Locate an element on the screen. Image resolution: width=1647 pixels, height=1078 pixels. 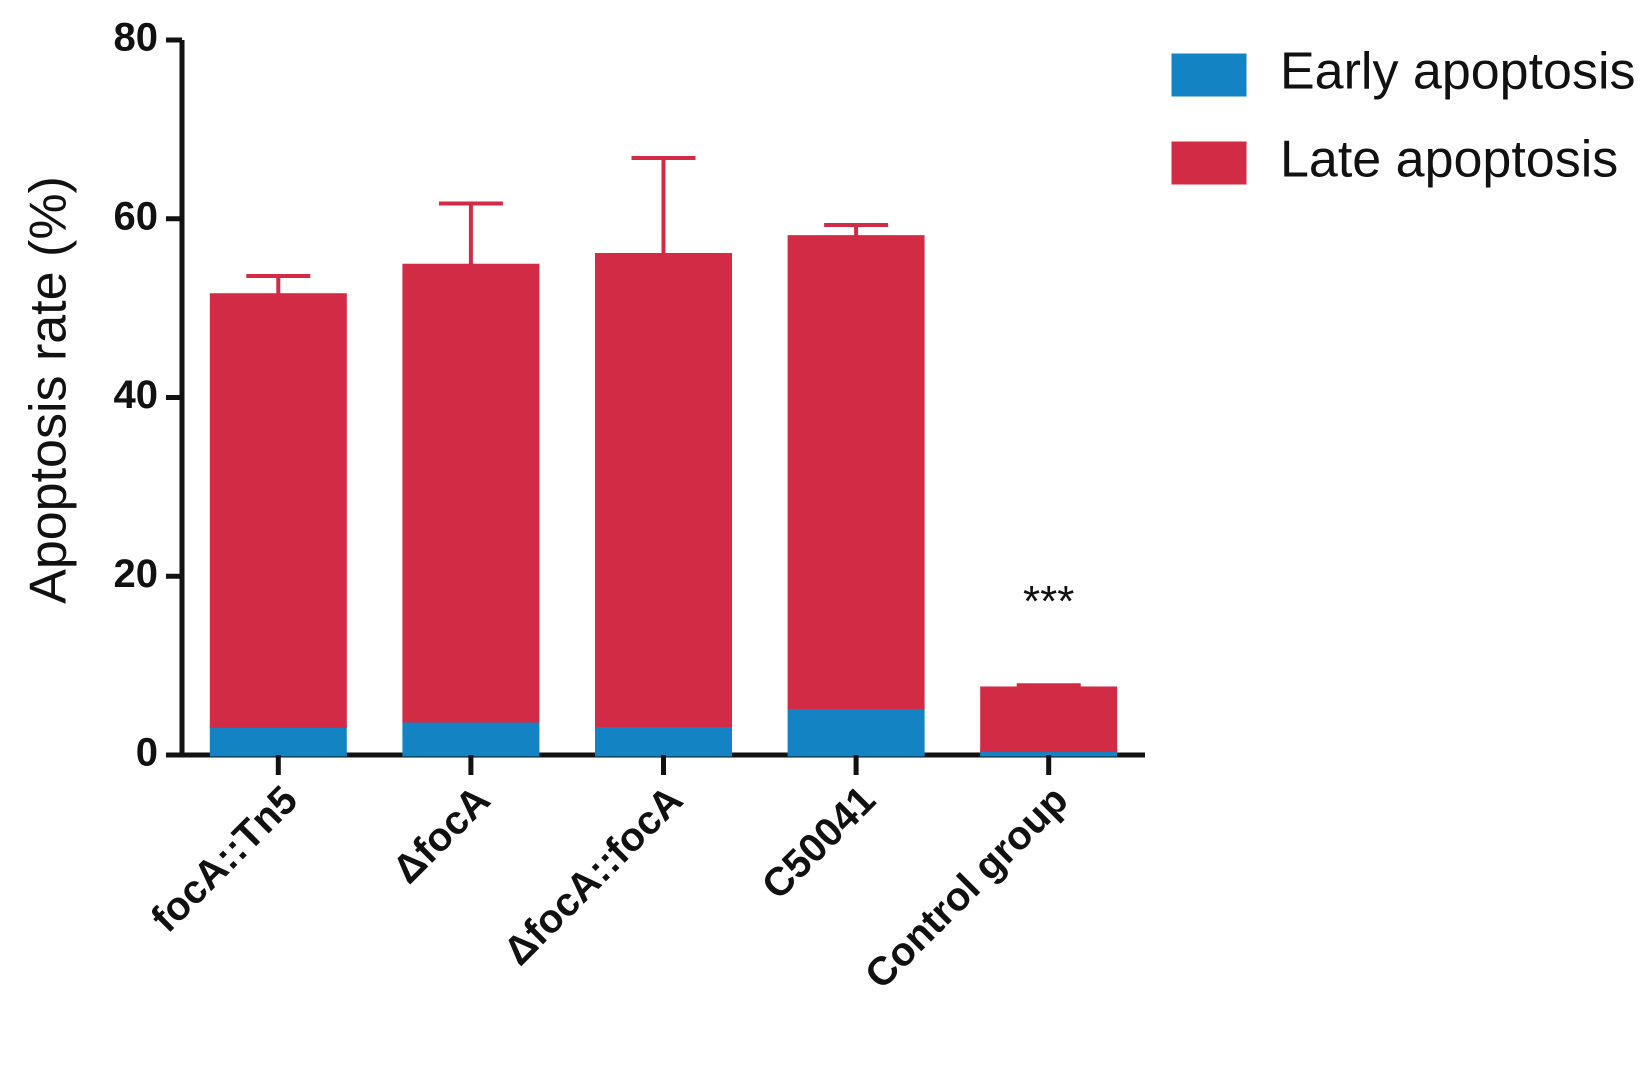
x-tick-label: C50041 is located at coordinates (819, 843).